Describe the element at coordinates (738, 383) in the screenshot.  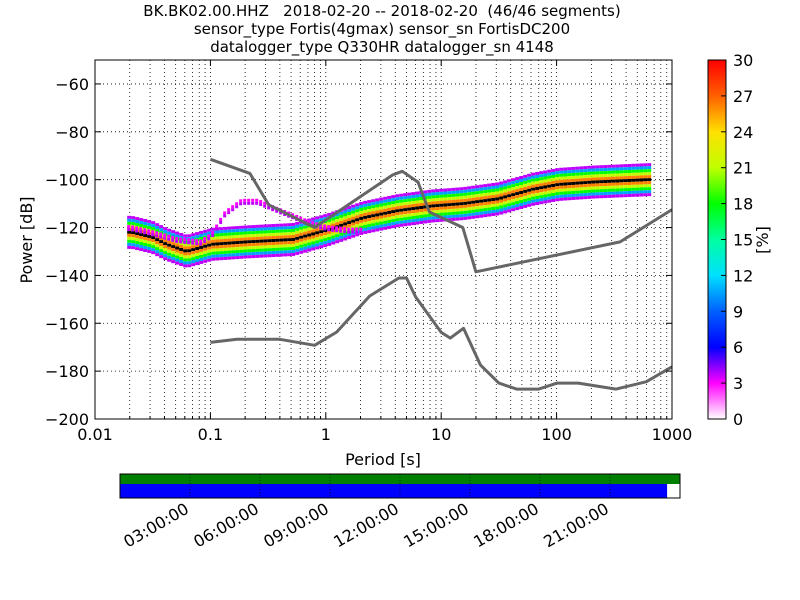
I see `colorbar-tick-label: 3` at that location.